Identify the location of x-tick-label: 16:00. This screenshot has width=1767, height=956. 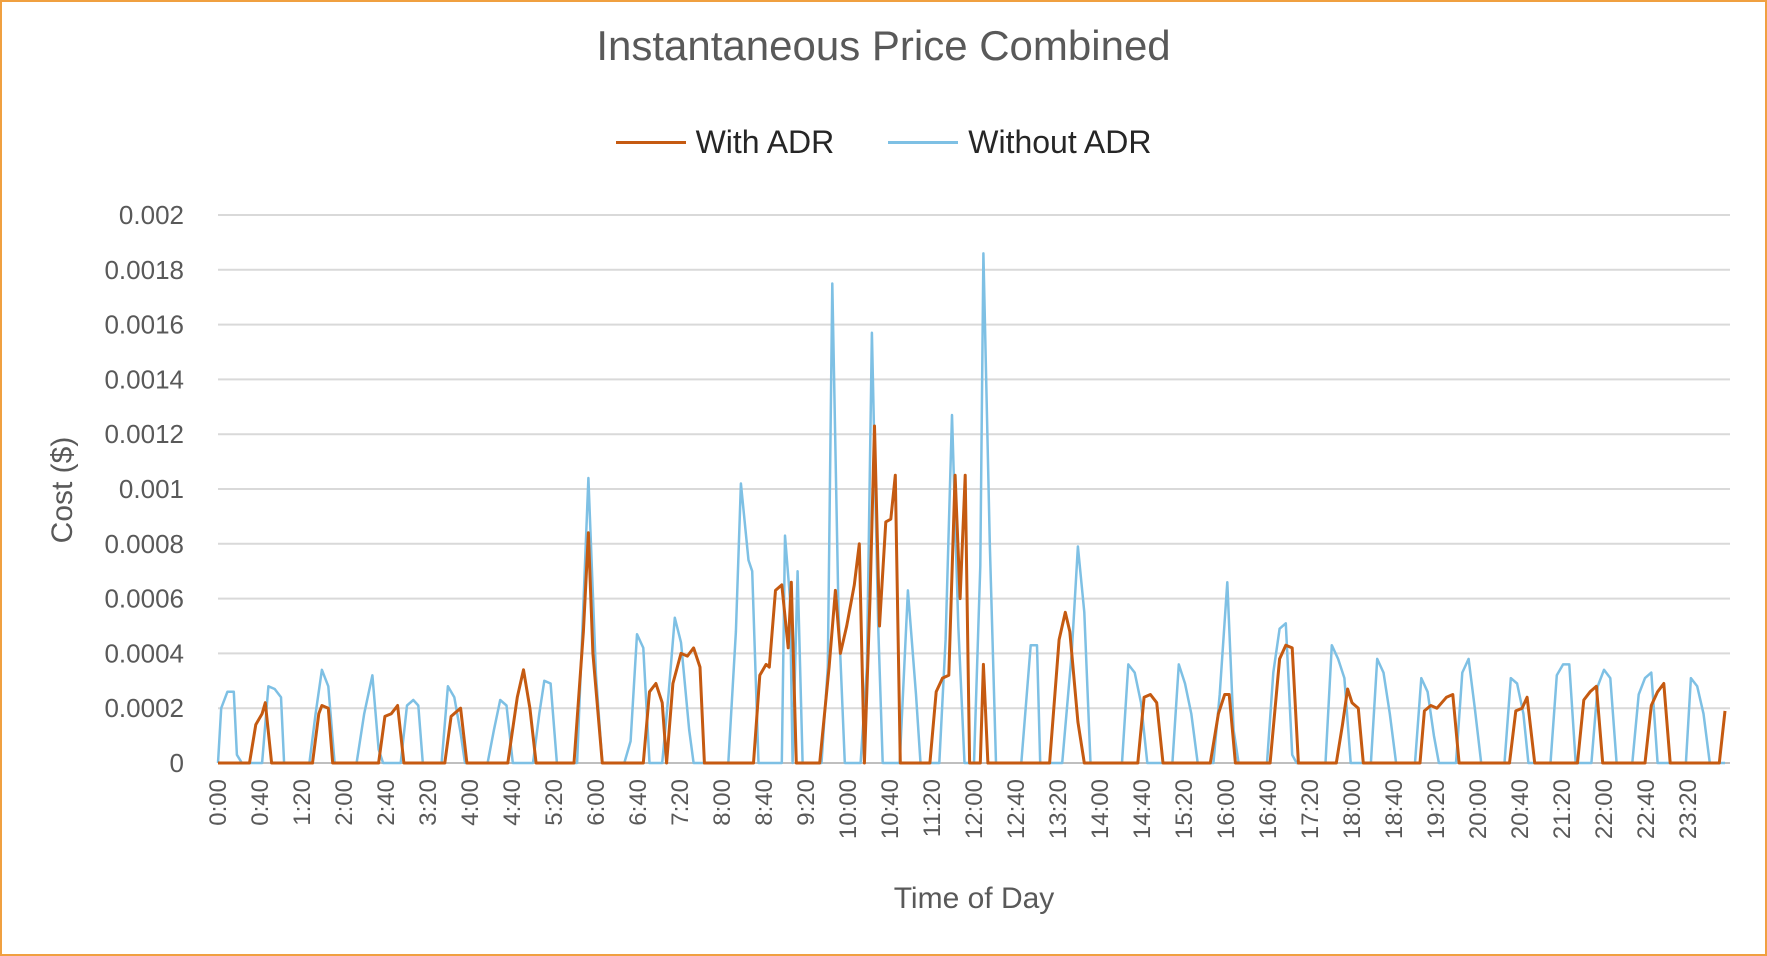
(1226, 809).